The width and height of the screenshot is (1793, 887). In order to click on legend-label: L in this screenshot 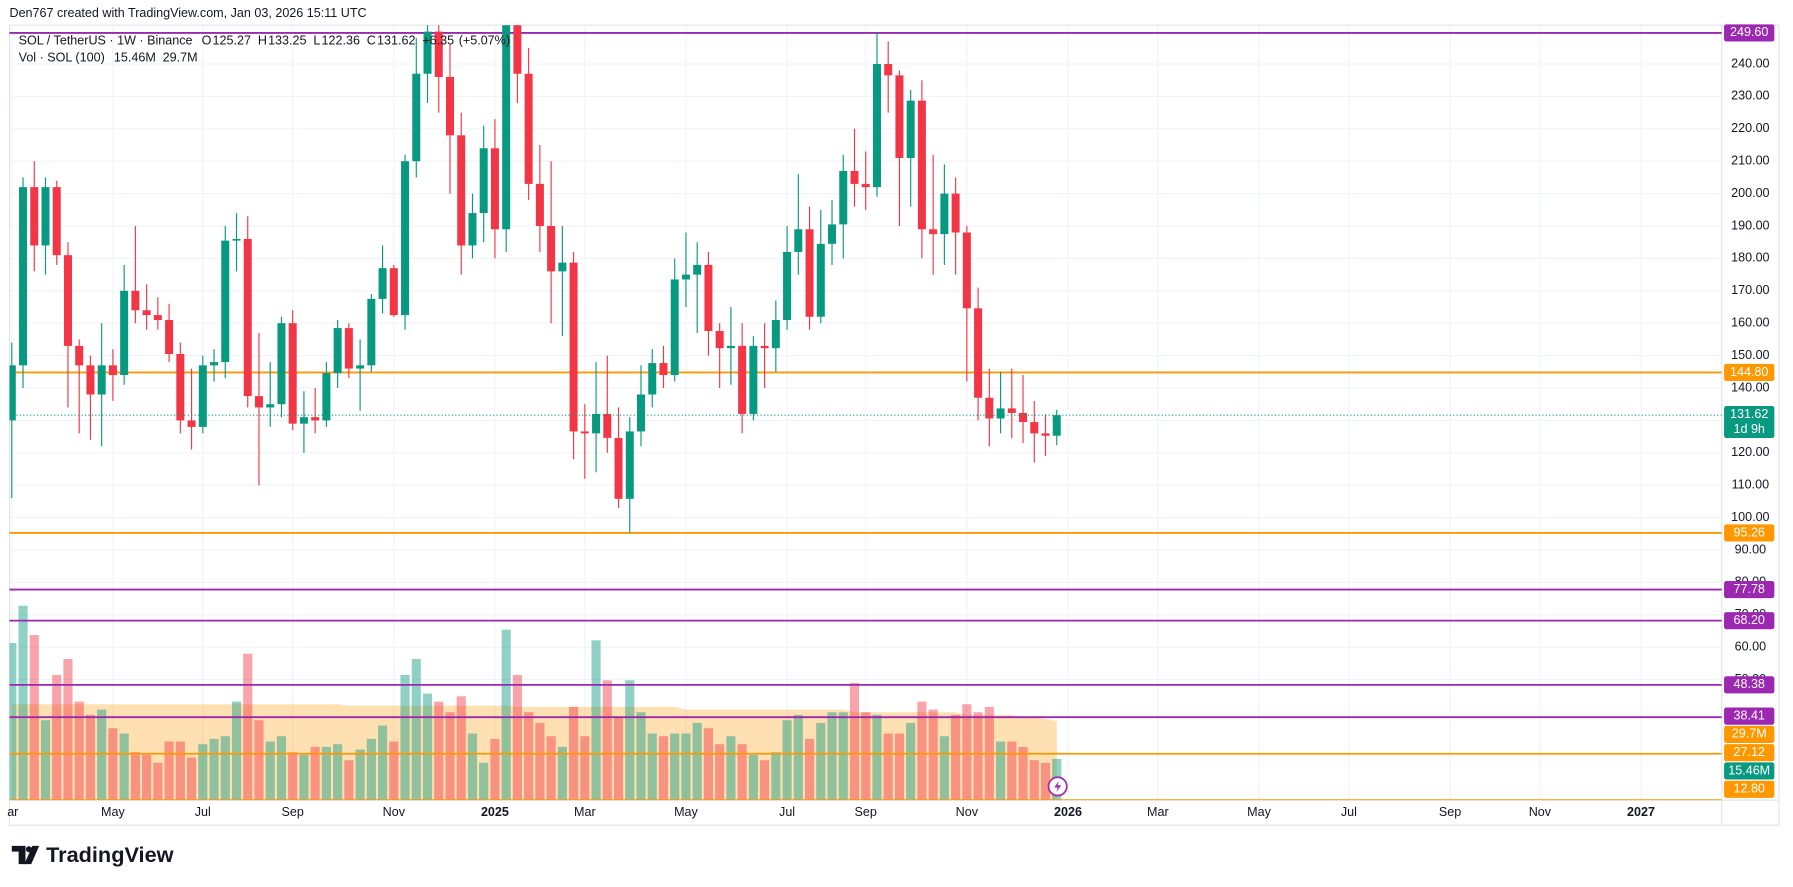, I will do `click(316, 40)`.